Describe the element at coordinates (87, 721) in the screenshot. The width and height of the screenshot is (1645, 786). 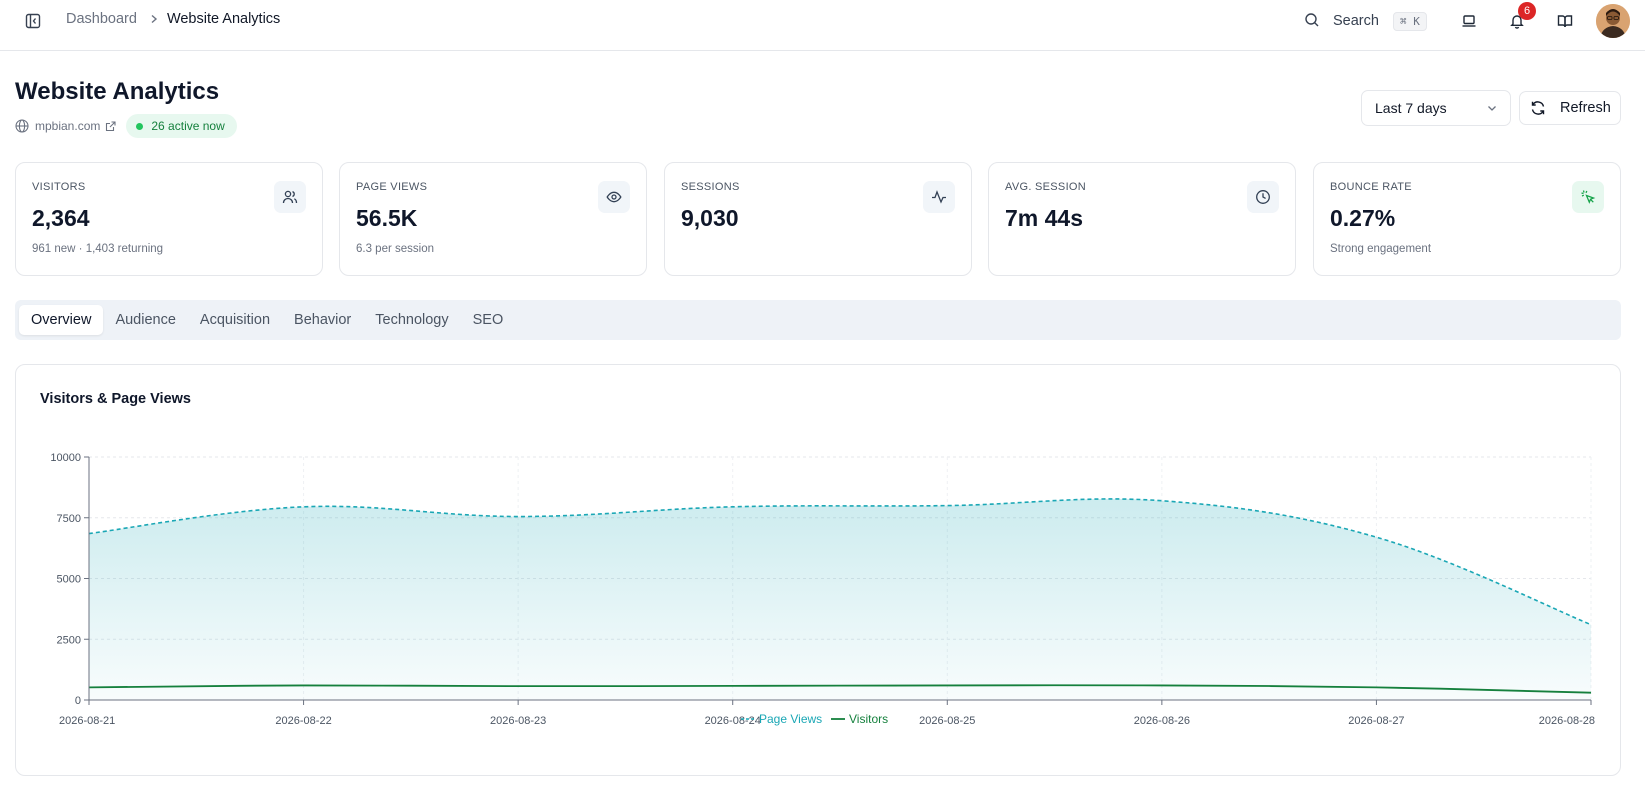
I see `x-tick-label: 2026-08-21` at that location.